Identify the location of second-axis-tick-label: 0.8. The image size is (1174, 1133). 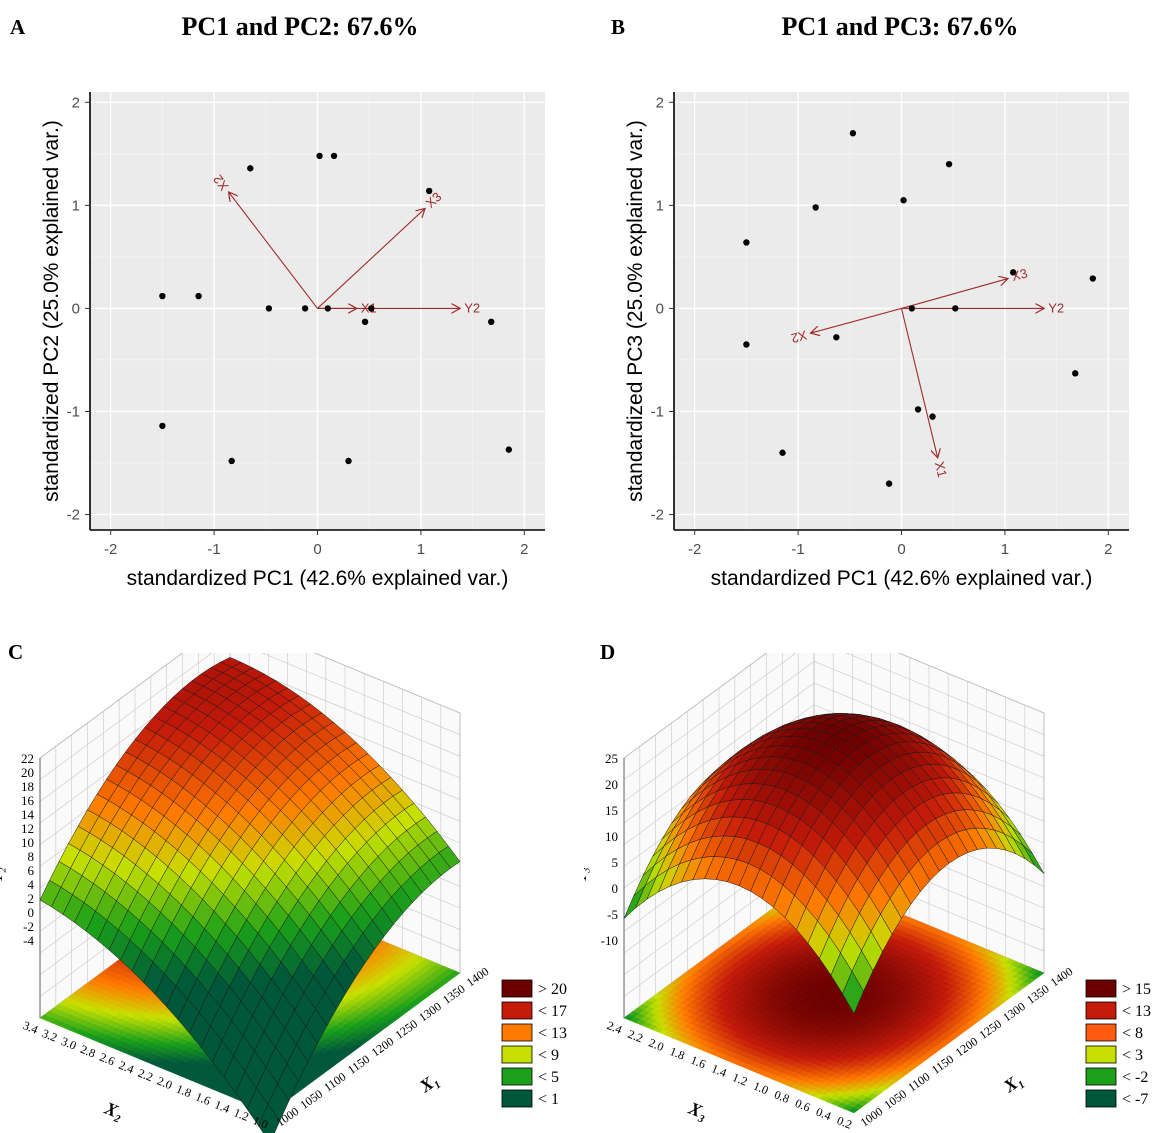
(781, 1096).